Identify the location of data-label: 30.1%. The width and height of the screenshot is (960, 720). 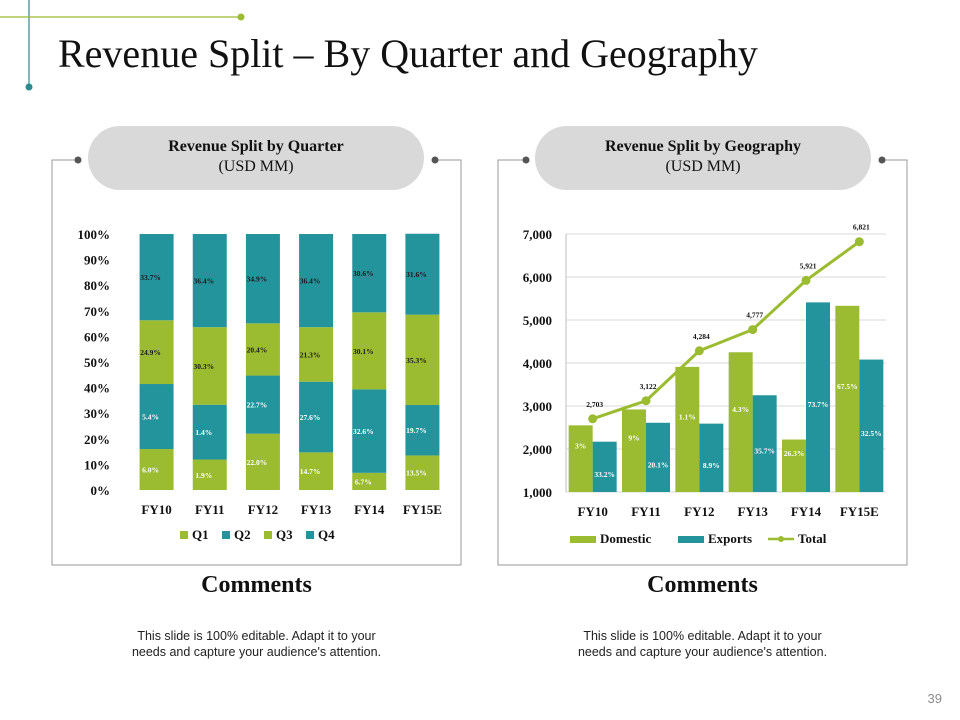
(363, 351).